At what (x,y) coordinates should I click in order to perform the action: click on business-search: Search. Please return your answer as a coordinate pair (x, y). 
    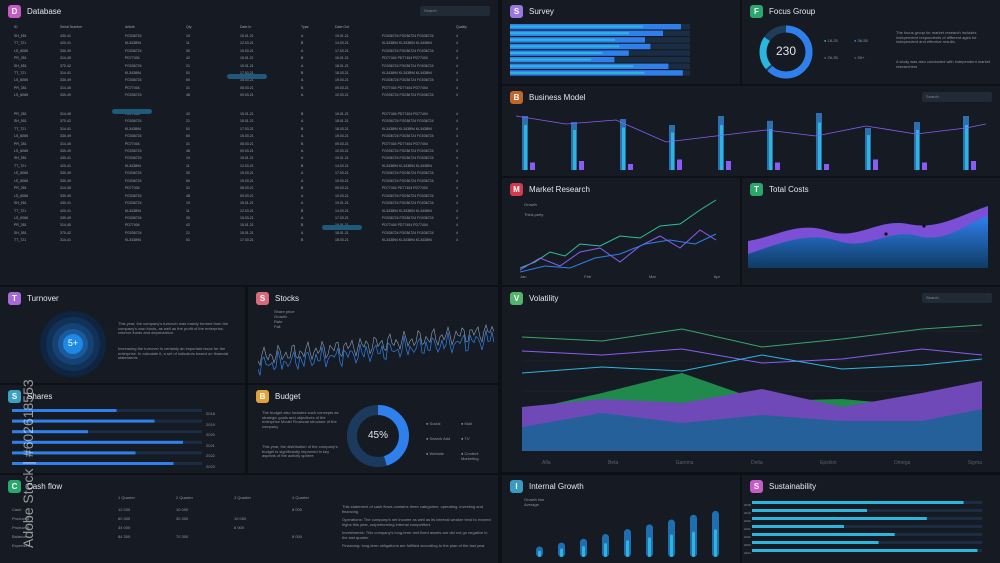
    Looking at the image, I should click on (957, 97).